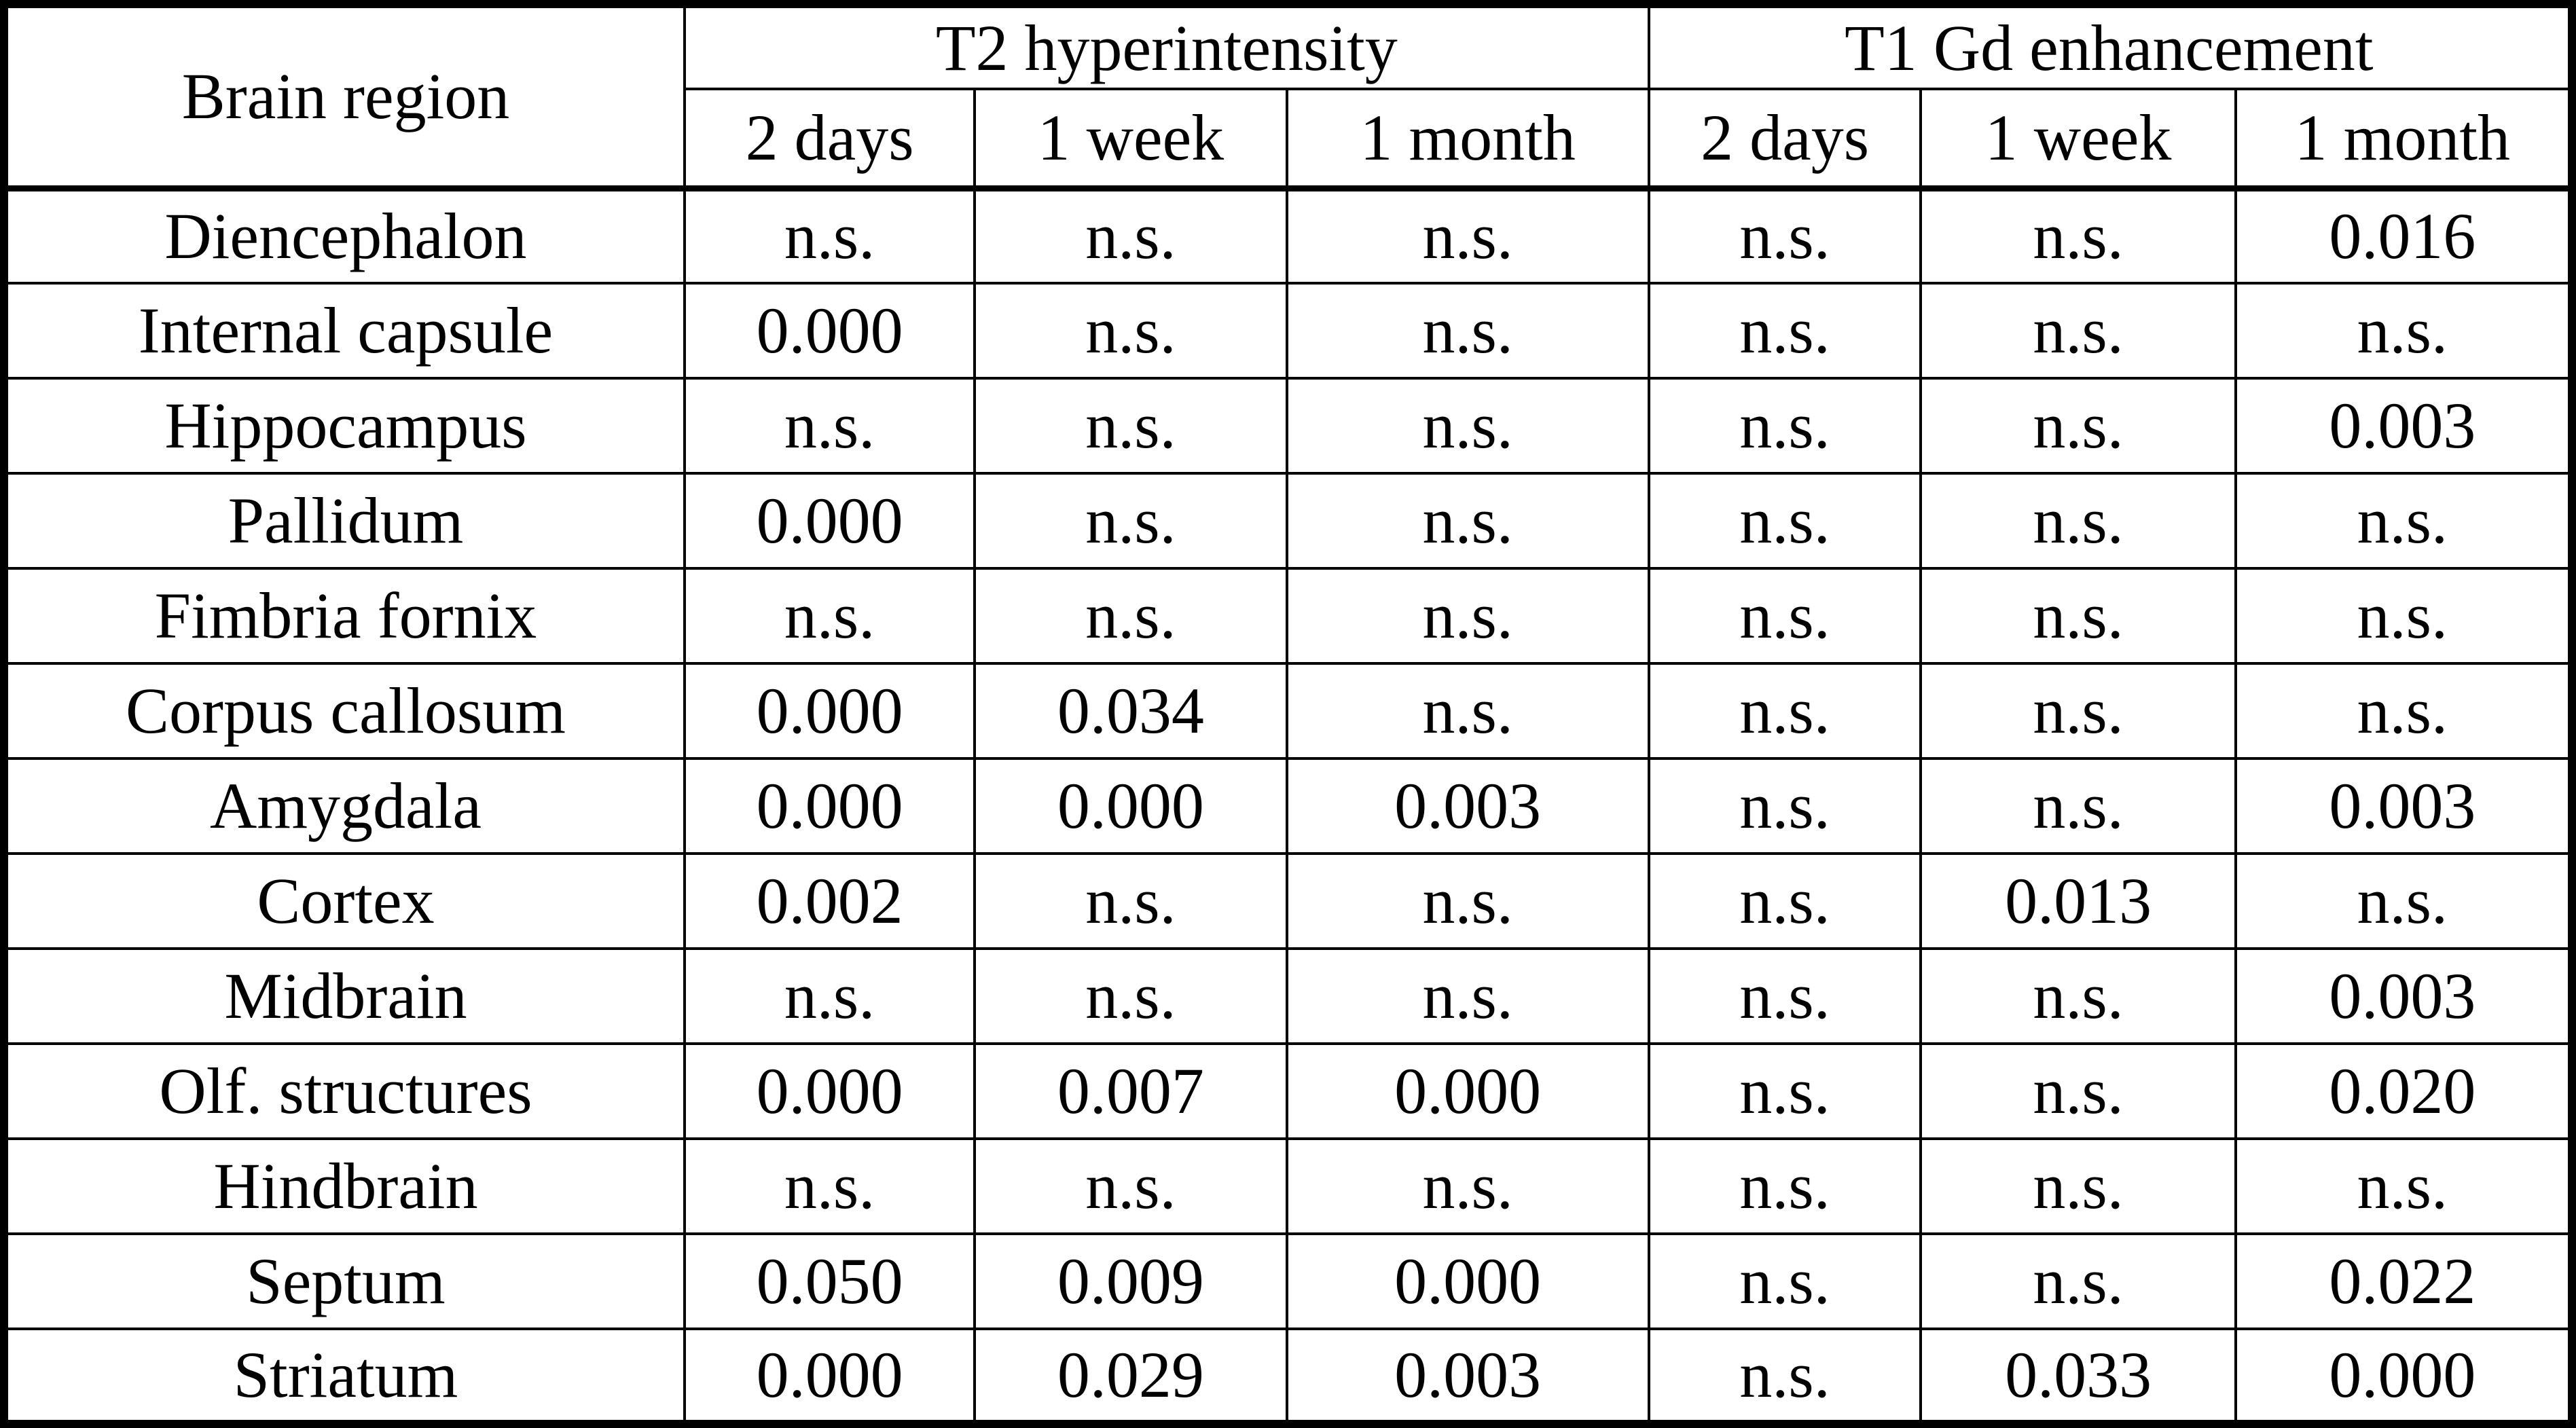 The width and height of the screenshot is (2576, 1428). I want to click on table-row: Hindbrain n.s. n.s. n.s. n.s. n.s. n.s., so click(1288, 1186).